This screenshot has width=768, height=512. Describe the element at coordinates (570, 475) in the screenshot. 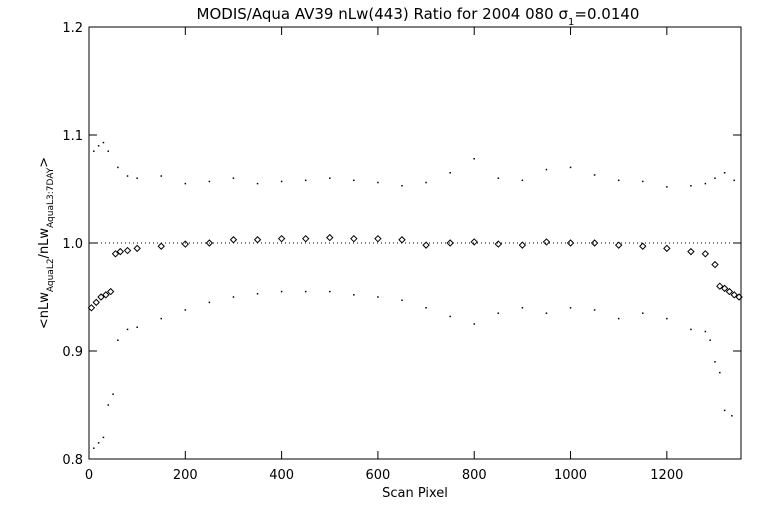

I see `x-tick-label: 1000` at that location.